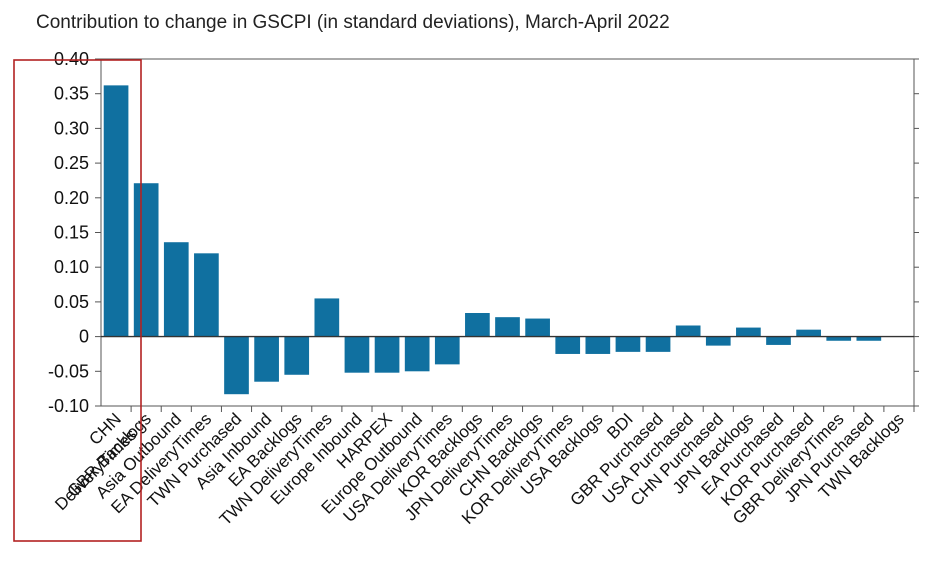 This screenshot has width=932, height=566. I want to click on y-tick-label: 0.05, so click(71, 302).